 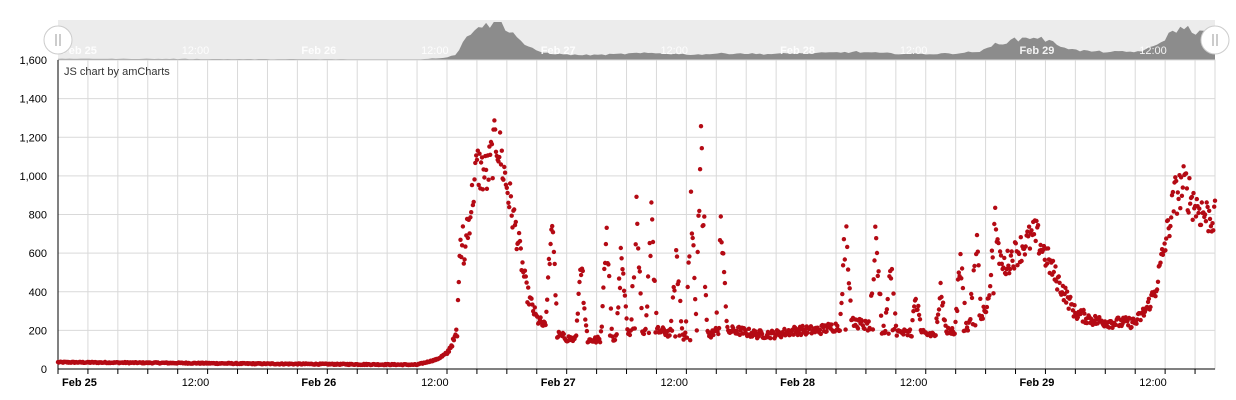 I want to click on y-tick-label: 1,000, so click(x=33, y=177).